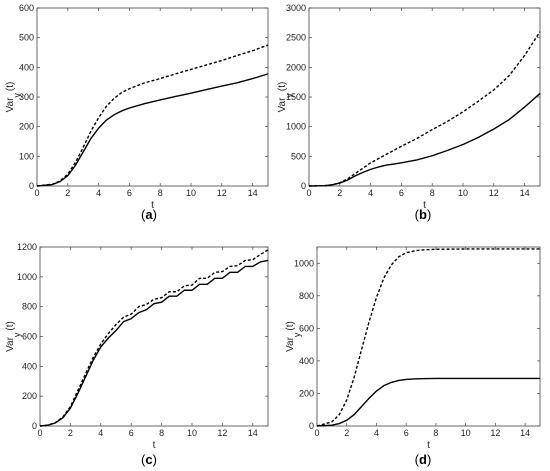 The image size is (550, 471). Describe the element at coordinates (346, 433) in the screenshot. I see `panel-d-xtick-label: 2` at that location.